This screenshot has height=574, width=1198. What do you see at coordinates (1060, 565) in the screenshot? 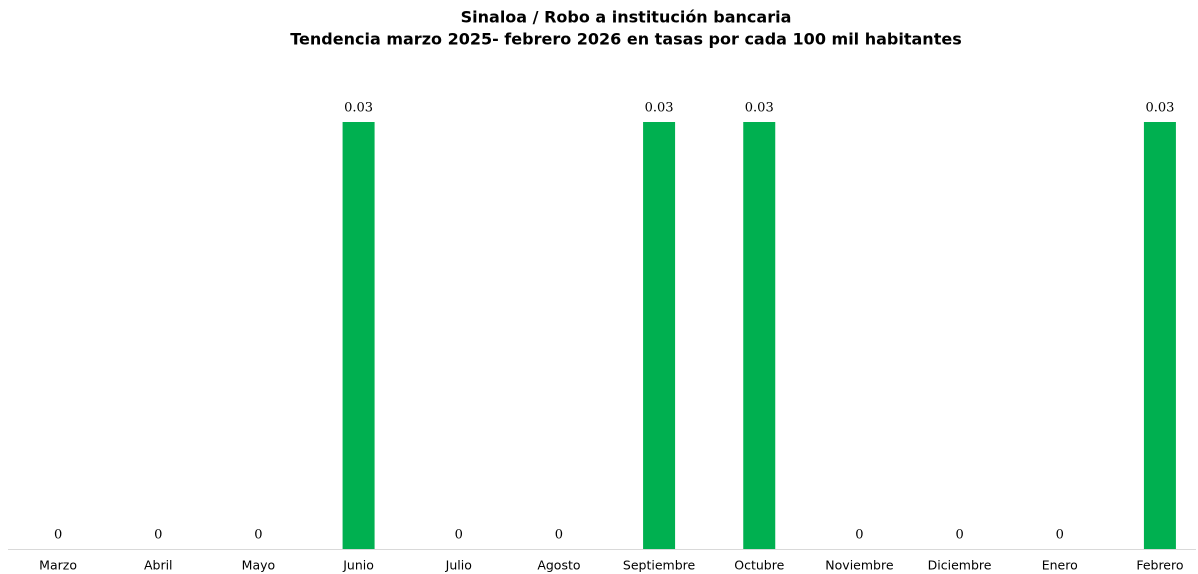
I see `x-tick-label: Enero` at bounding box center [1060, 565].